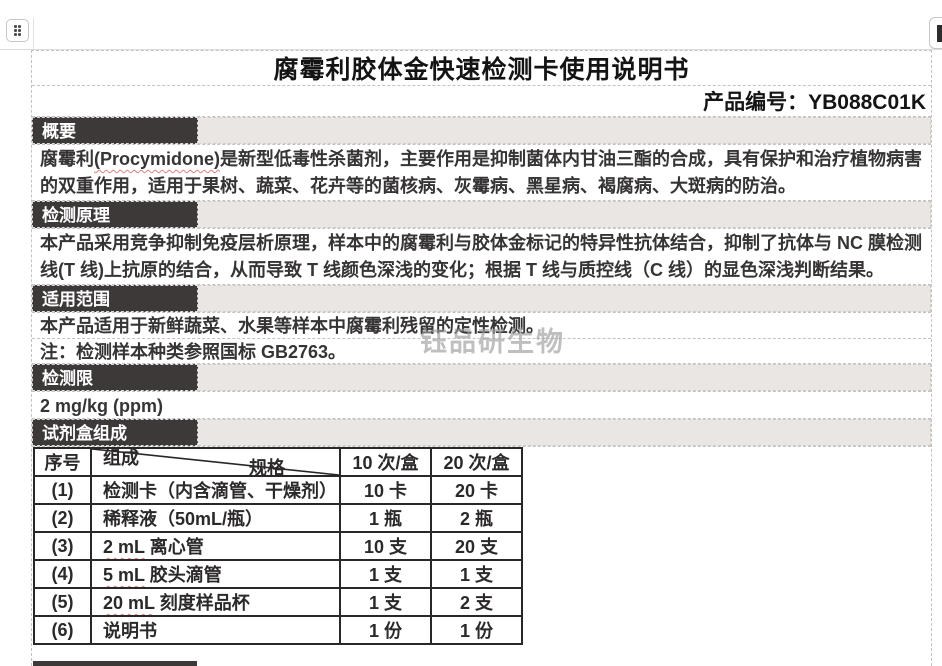 The width and height of the screenshot is (942, 666). I want to click on table-row: (2) 稀释液（50mL/瓶） 1 瓶 2 瓶, so click(278, 518).